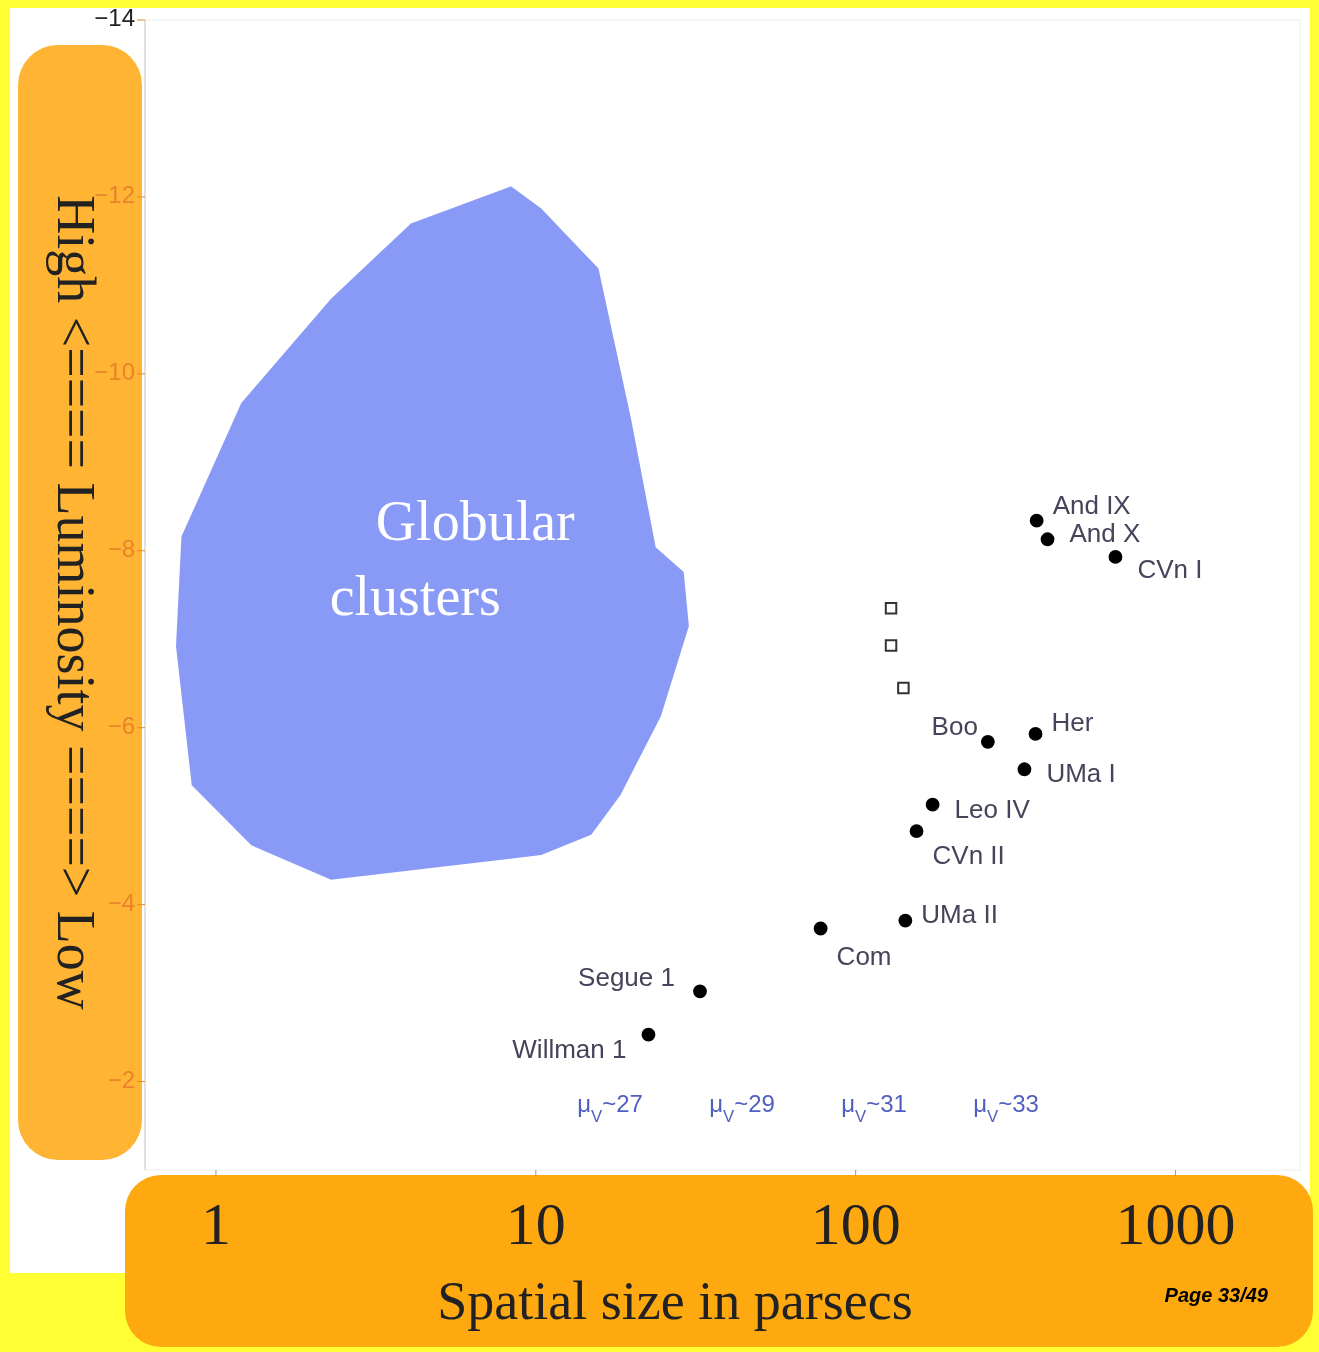 The height and width of the screenshot is (1352, 1319). I want to click on x-tick-label: 10, so click(535, 1223).